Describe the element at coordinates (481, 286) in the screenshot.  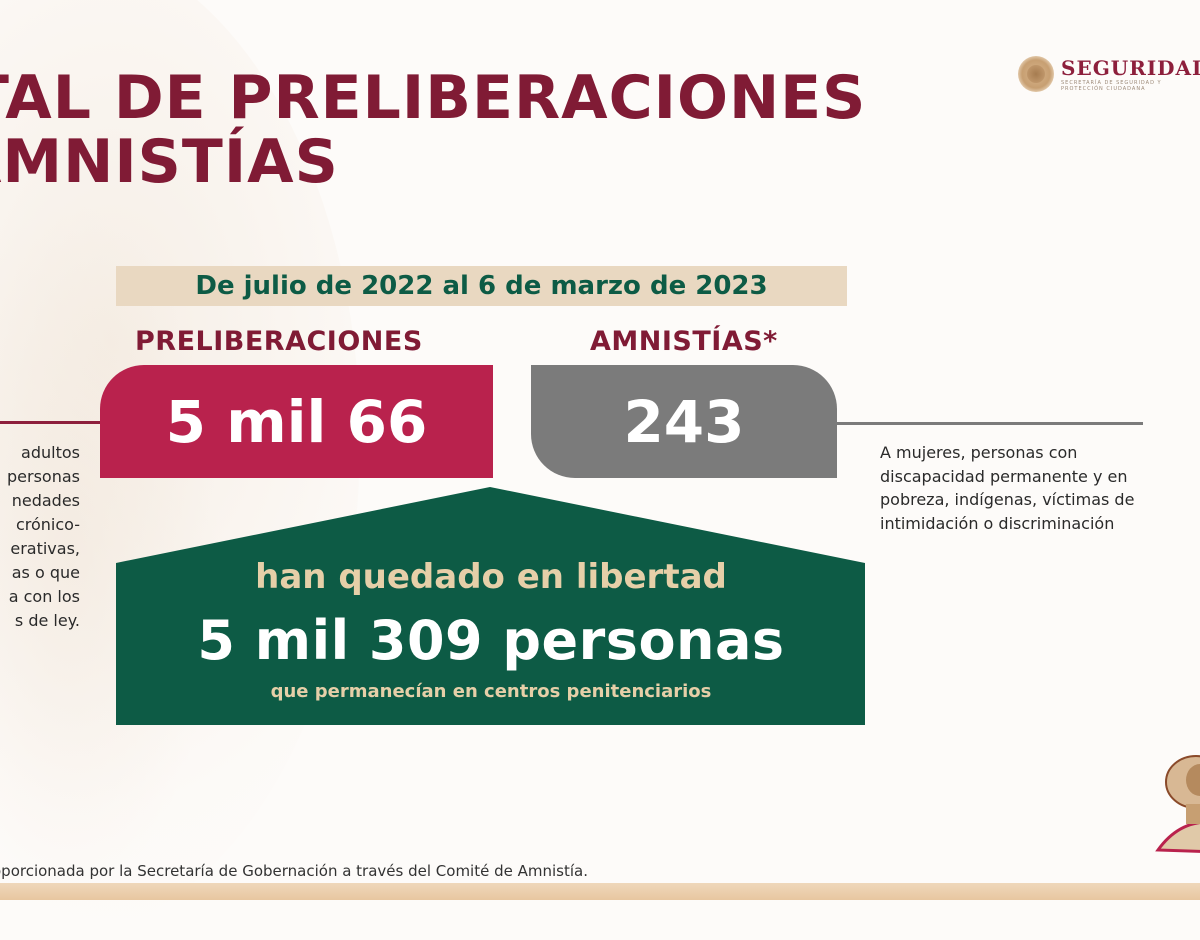
I see `period-banner: De julio de 2022 al 6 de marzo de 2023` at that location.